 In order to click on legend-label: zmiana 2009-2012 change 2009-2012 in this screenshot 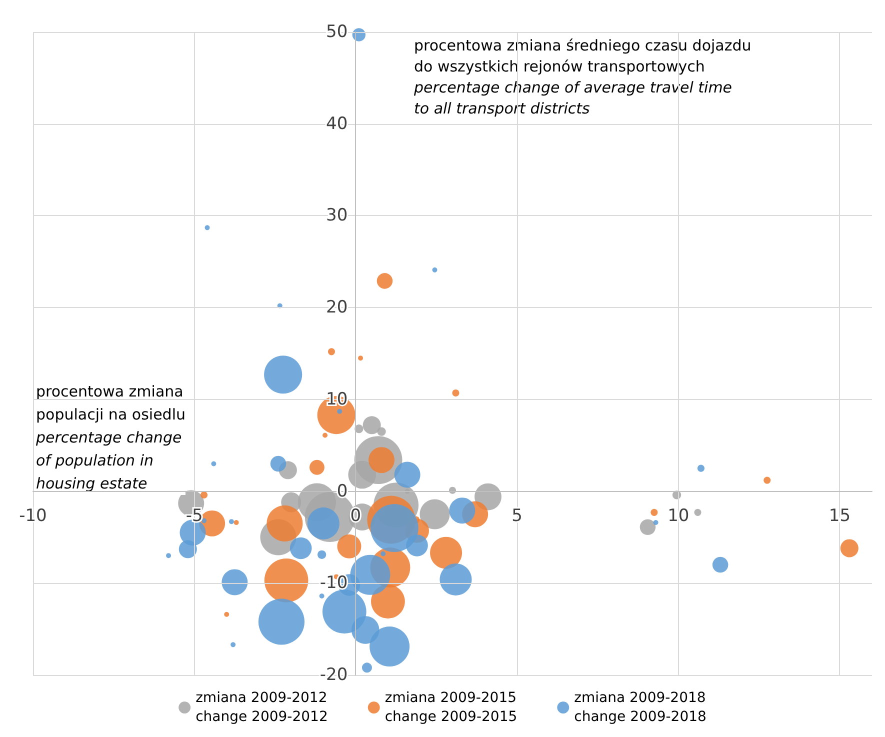, I will do `click(262, 707)`.